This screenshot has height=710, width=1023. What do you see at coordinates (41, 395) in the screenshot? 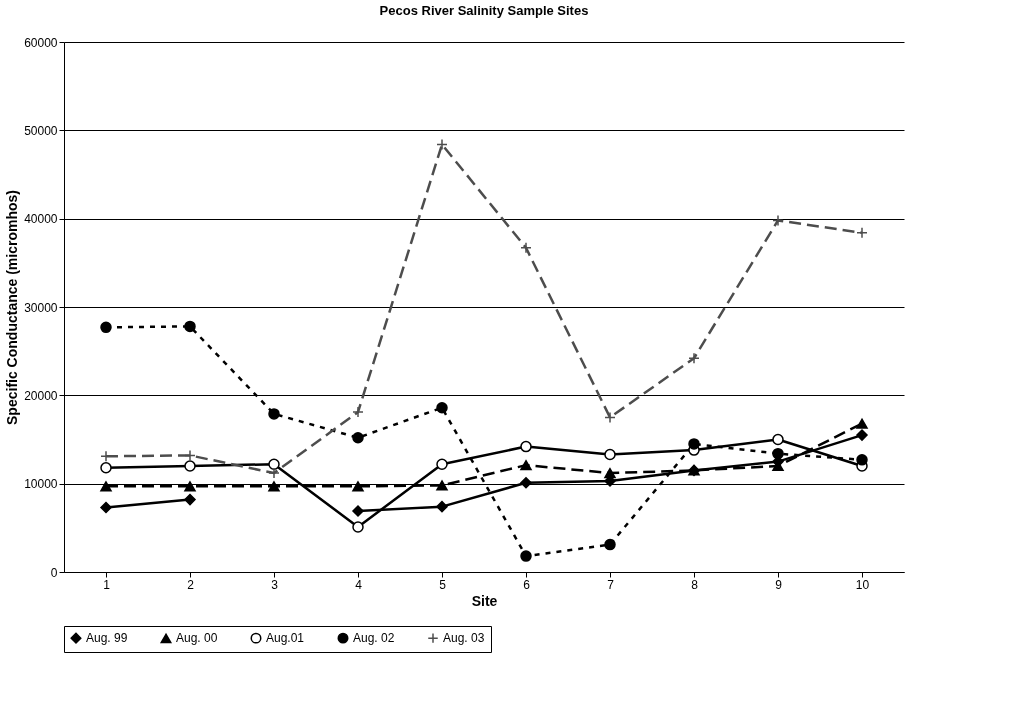
I see `y-tick-label: 20000` at bounding box center [41, 395].